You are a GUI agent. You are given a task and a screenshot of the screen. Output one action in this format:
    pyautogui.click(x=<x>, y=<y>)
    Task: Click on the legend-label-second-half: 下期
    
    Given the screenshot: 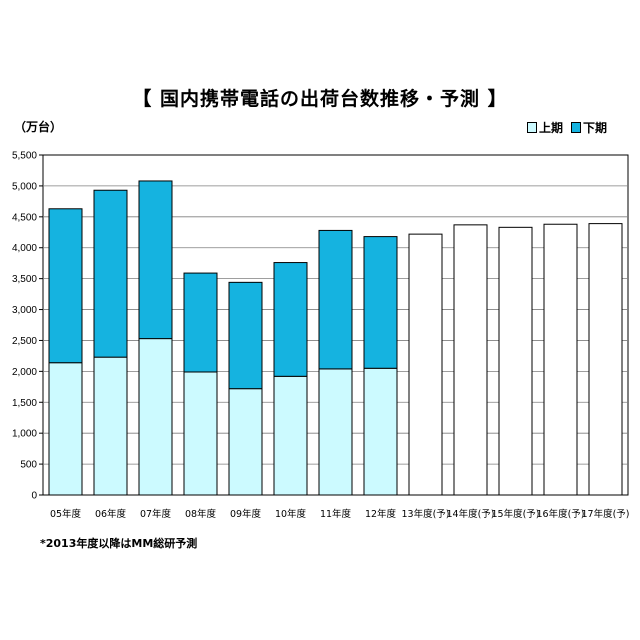 What is the action you would take?
    pyautogui.click(x=595, y=128)
    